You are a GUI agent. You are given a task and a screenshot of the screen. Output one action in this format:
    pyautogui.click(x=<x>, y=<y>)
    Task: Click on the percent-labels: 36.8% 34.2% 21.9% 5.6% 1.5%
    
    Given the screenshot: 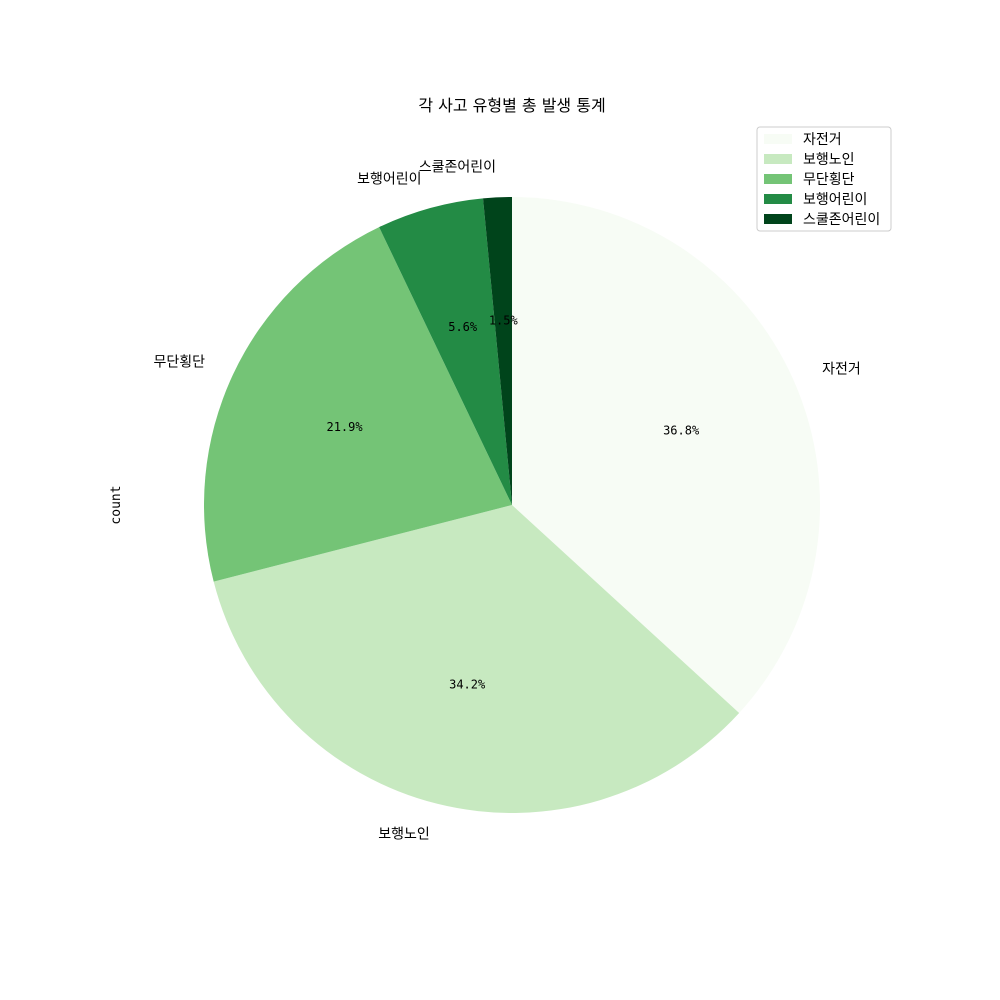 What is the action you would take?
    pyautogui.click(x=512, y=502)
    